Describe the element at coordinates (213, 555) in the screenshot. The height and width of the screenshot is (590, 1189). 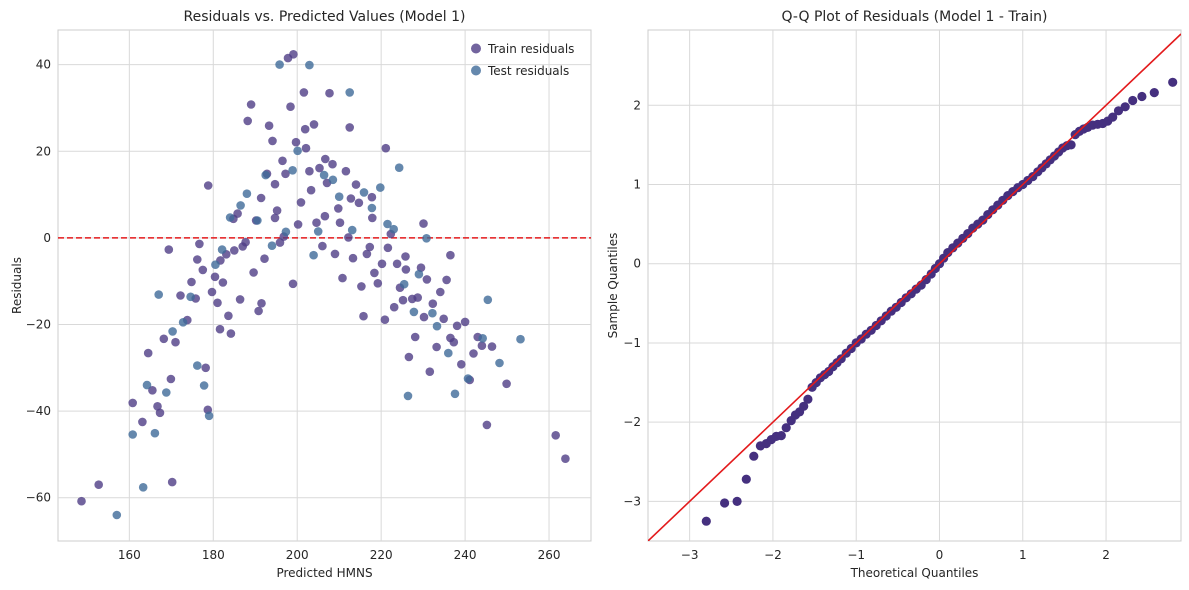
I see `x-tick-label: 180` at that location.